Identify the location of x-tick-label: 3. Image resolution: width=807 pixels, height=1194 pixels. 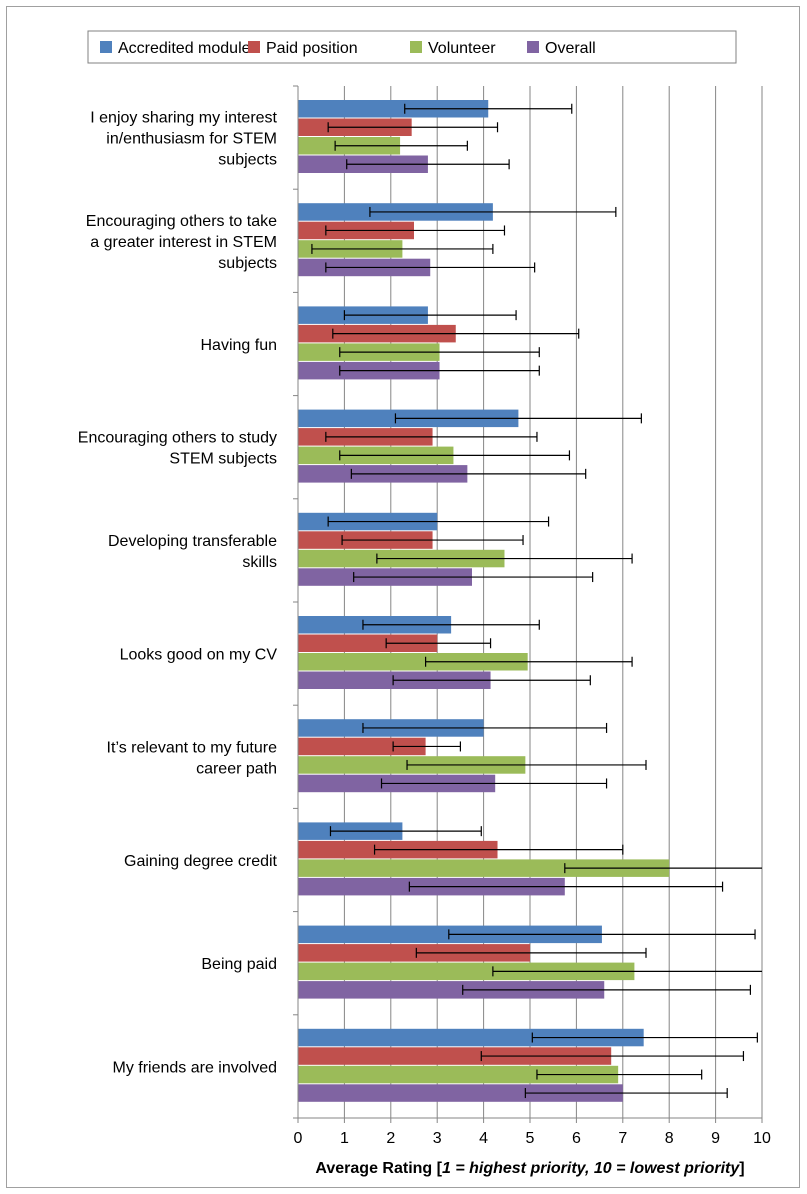
(437, 1138).